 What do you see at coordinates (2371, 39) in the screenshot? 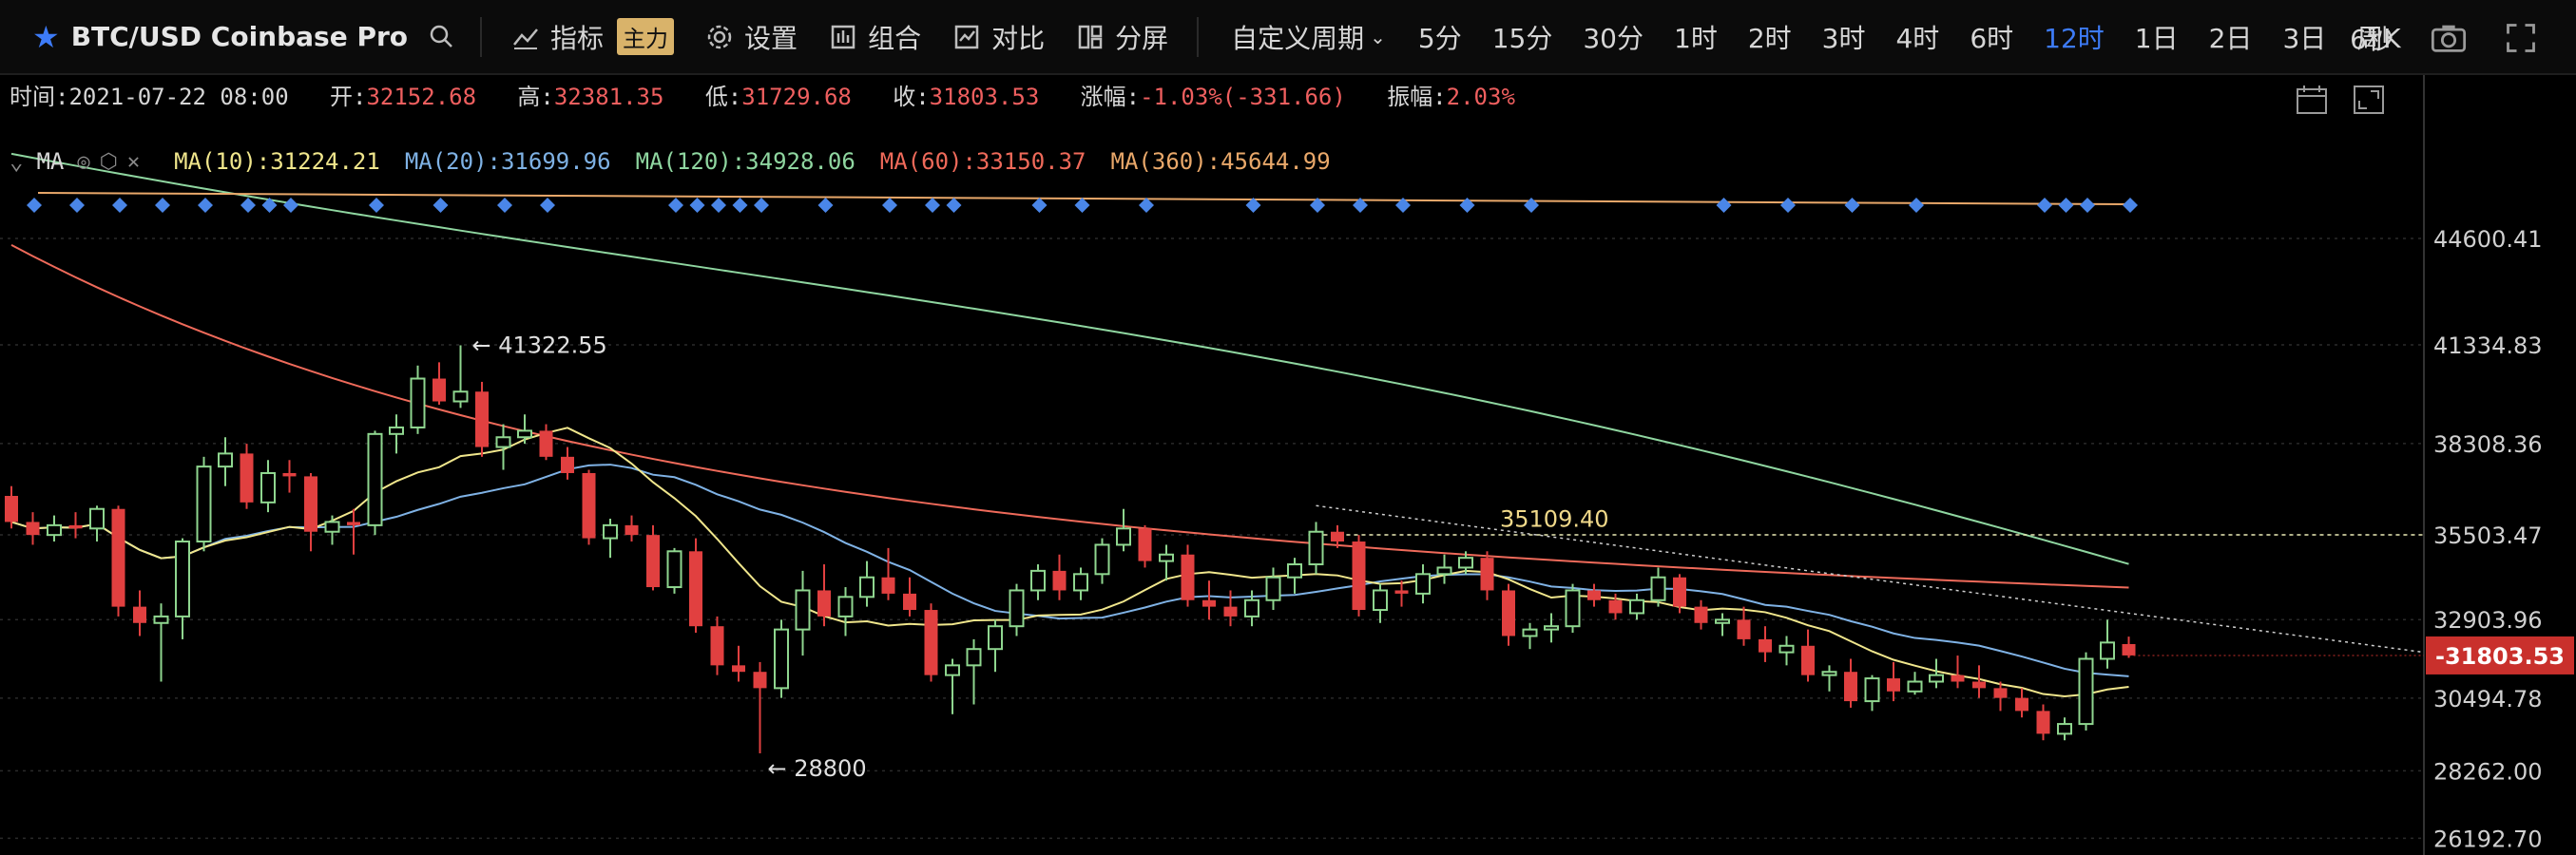
I see `refresh-interval: 6秒` at bounding box center [2371, 39].